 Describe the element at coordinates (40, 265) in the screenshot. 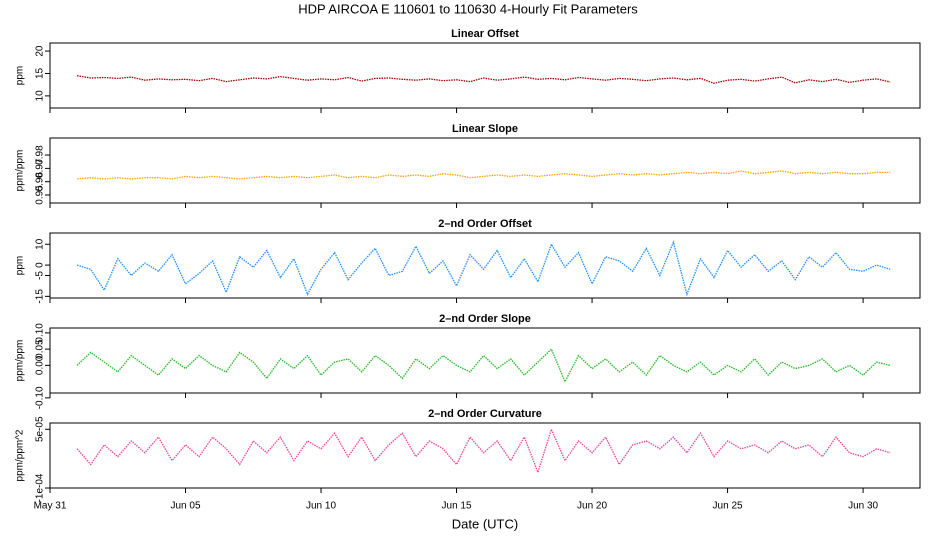

I see `y-tick-label: 0` at that location.